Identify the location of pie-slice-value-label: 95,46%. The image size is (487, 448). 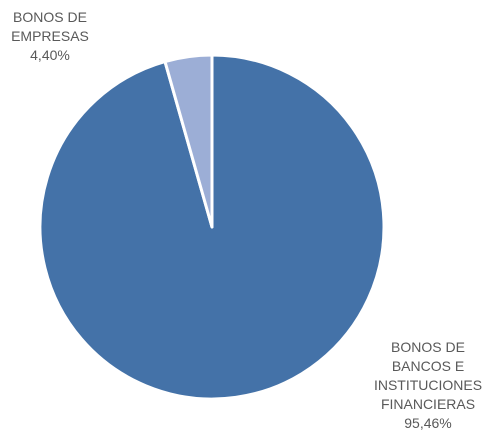
(427, 423).